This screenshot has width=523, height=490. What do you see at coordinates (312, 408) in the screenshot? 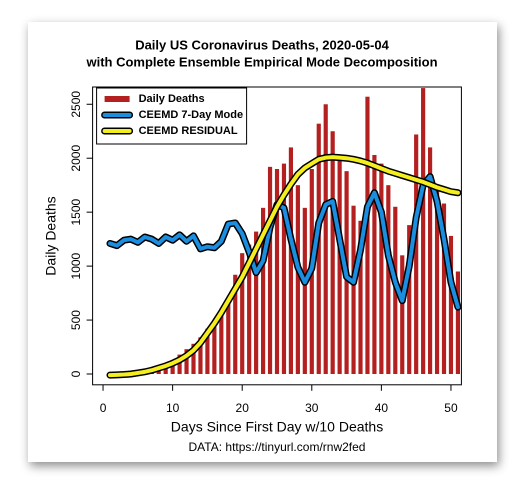
I see `x-tick-label: 30` at bounding box center [312, 408].